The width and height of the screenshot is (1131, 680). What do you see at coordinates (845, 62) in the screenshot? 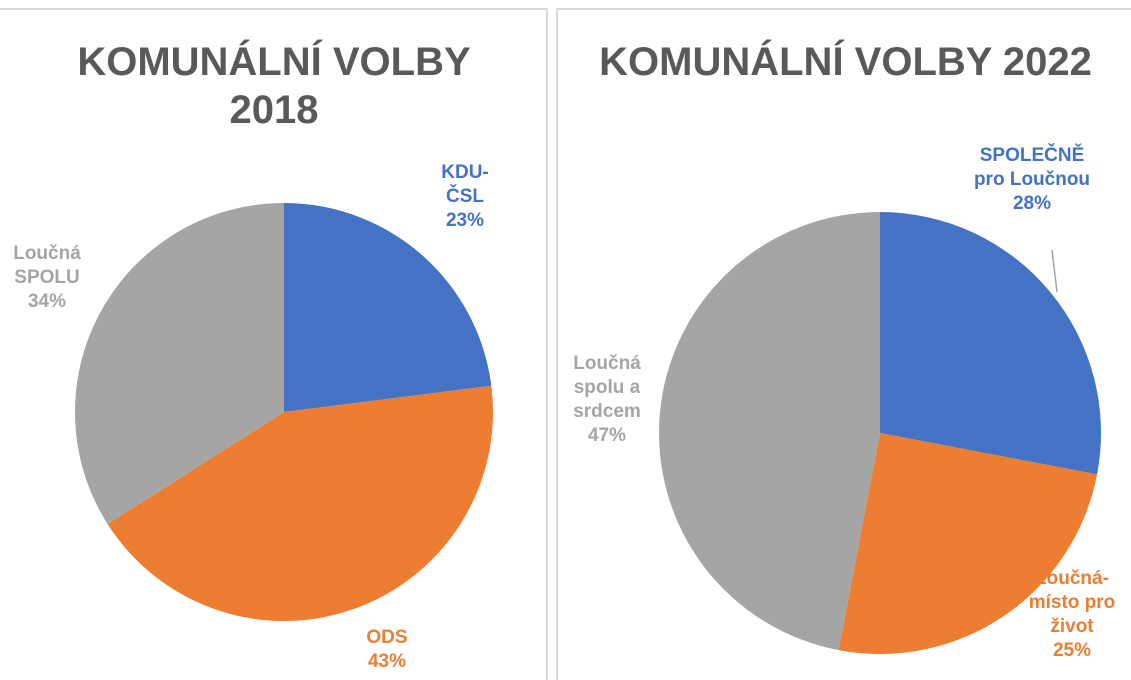
I see `chart-title: KOMUNÁLNÍ VOLBY 2022` at bounding box center [845, 62].